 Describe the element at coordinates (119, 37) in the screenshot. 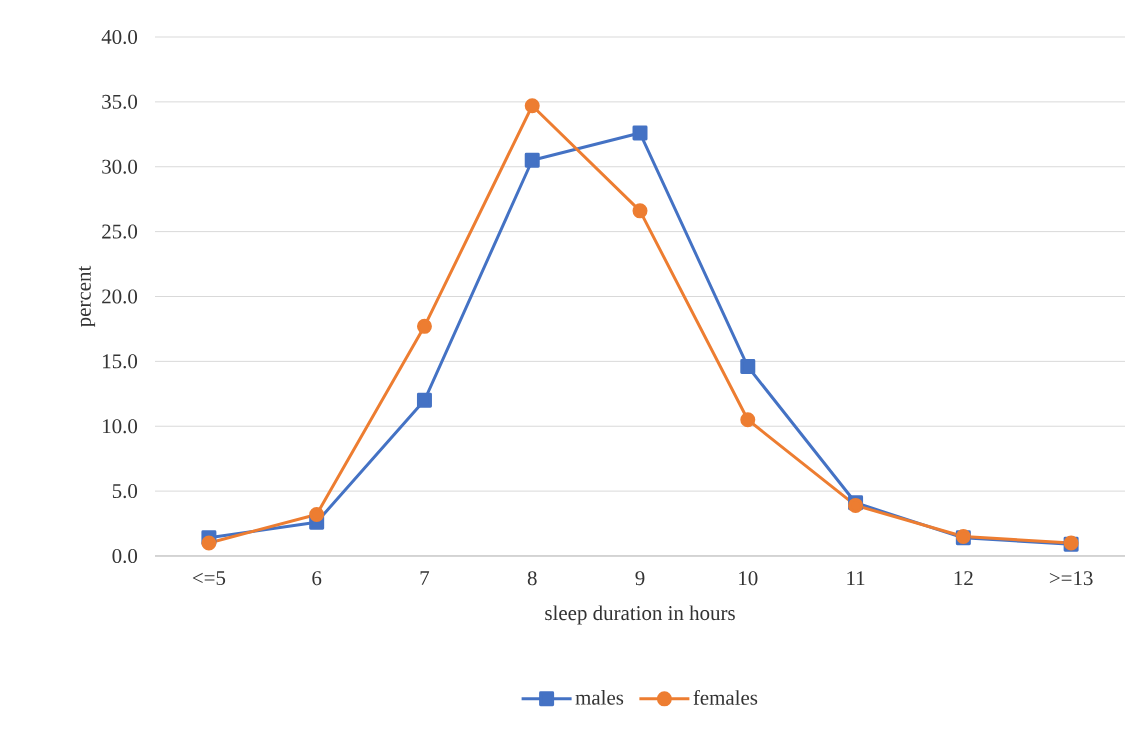

I see `y-tick-label: 40.0` at that location.